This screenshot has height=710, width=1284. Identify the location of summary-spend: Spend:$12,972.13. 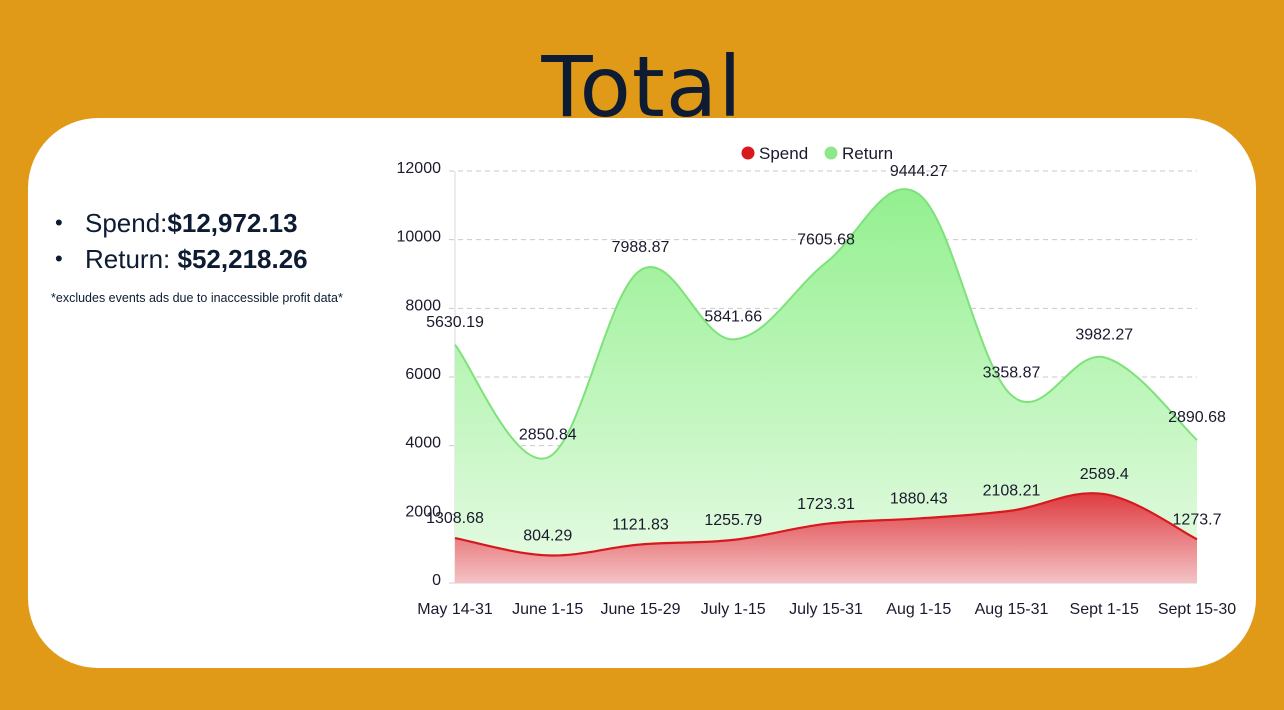
(181, 223).